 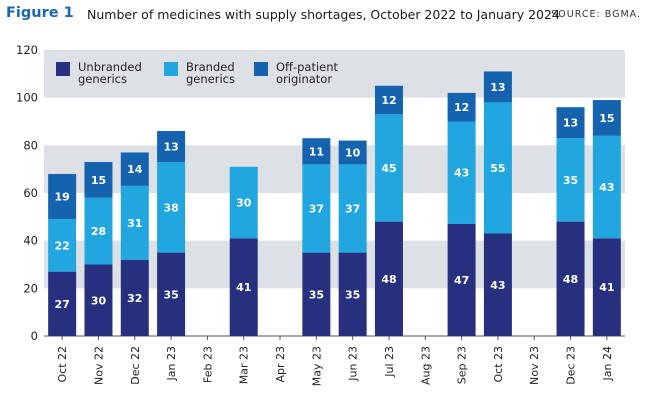 I want to click on bar-value-label: 45, so click(x=388, y=168).